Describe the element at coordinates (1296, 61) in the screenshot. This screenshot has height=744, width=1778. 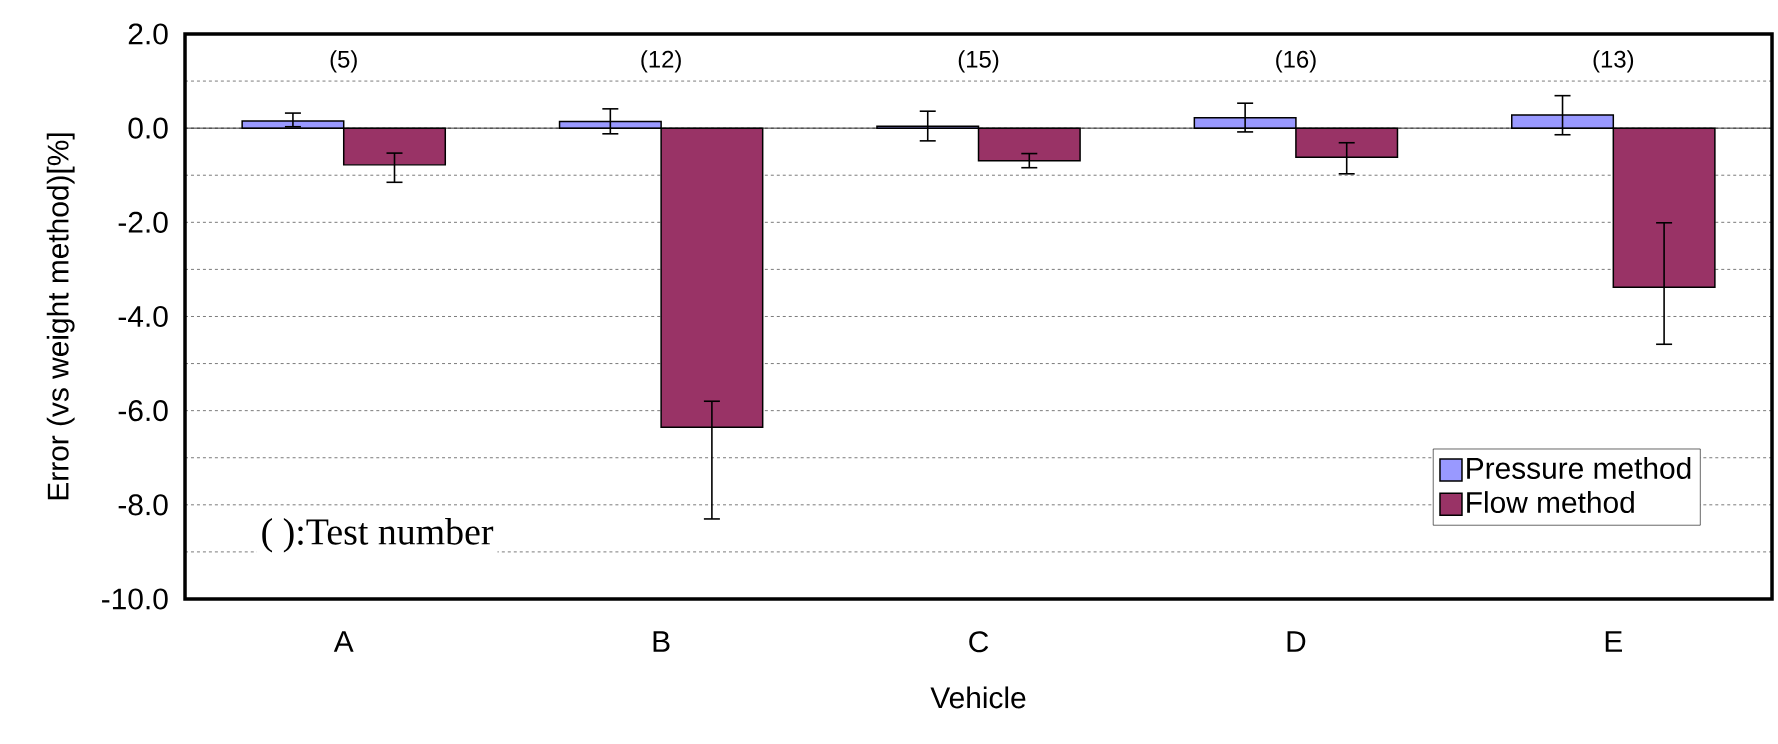
I see `annotation: (16)` at that location.